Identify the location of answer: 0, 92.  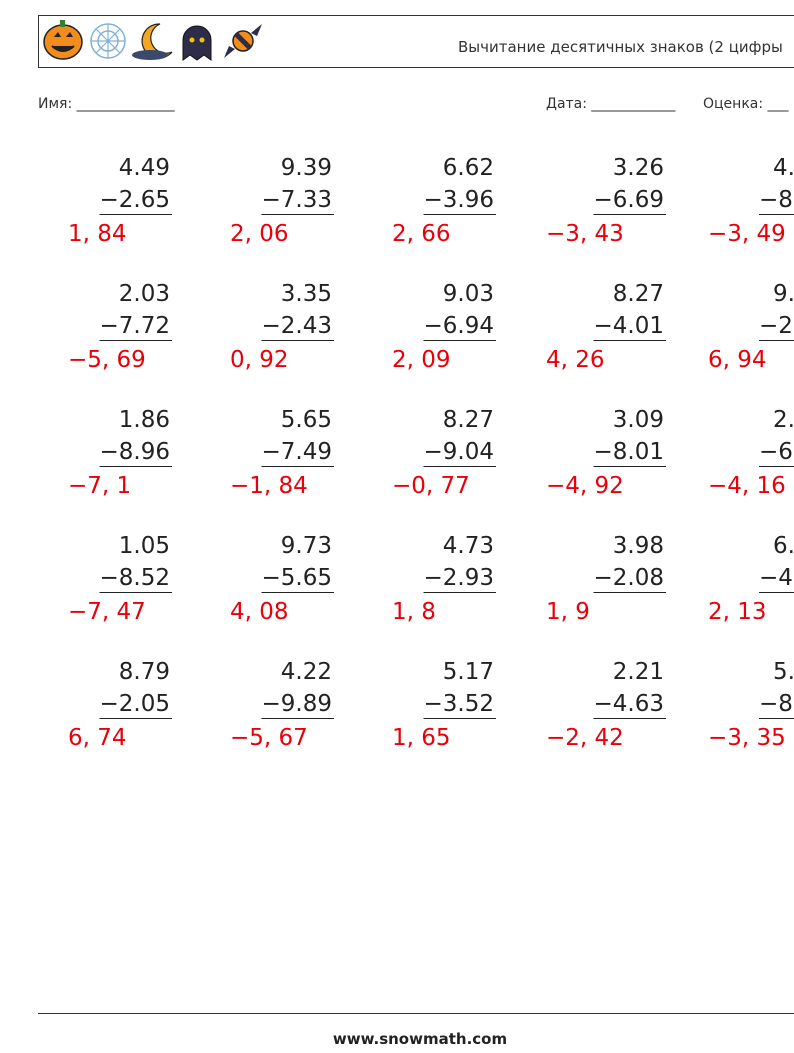
(259, 360).